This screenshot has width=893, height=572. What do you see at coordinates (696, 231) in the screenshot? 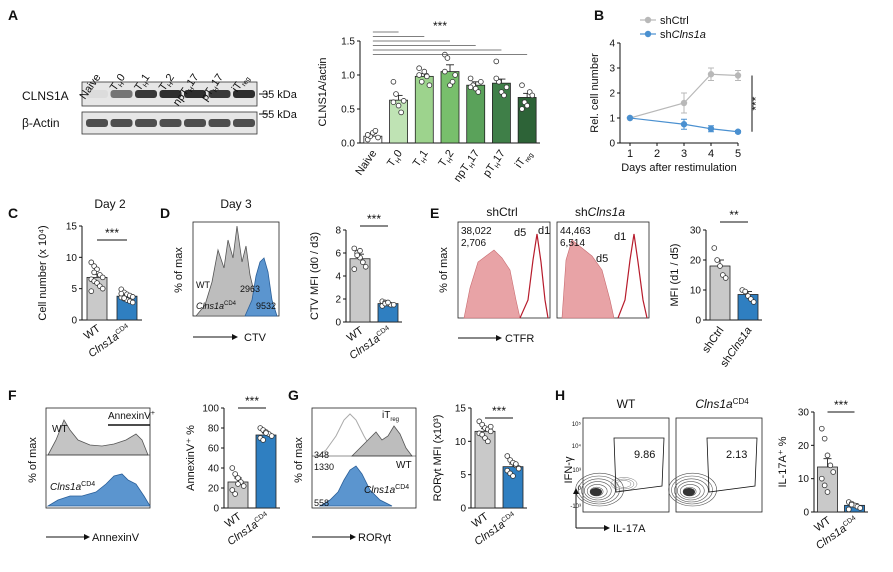
I see `y-tick-label: 30` at bounding box center [696, 231].